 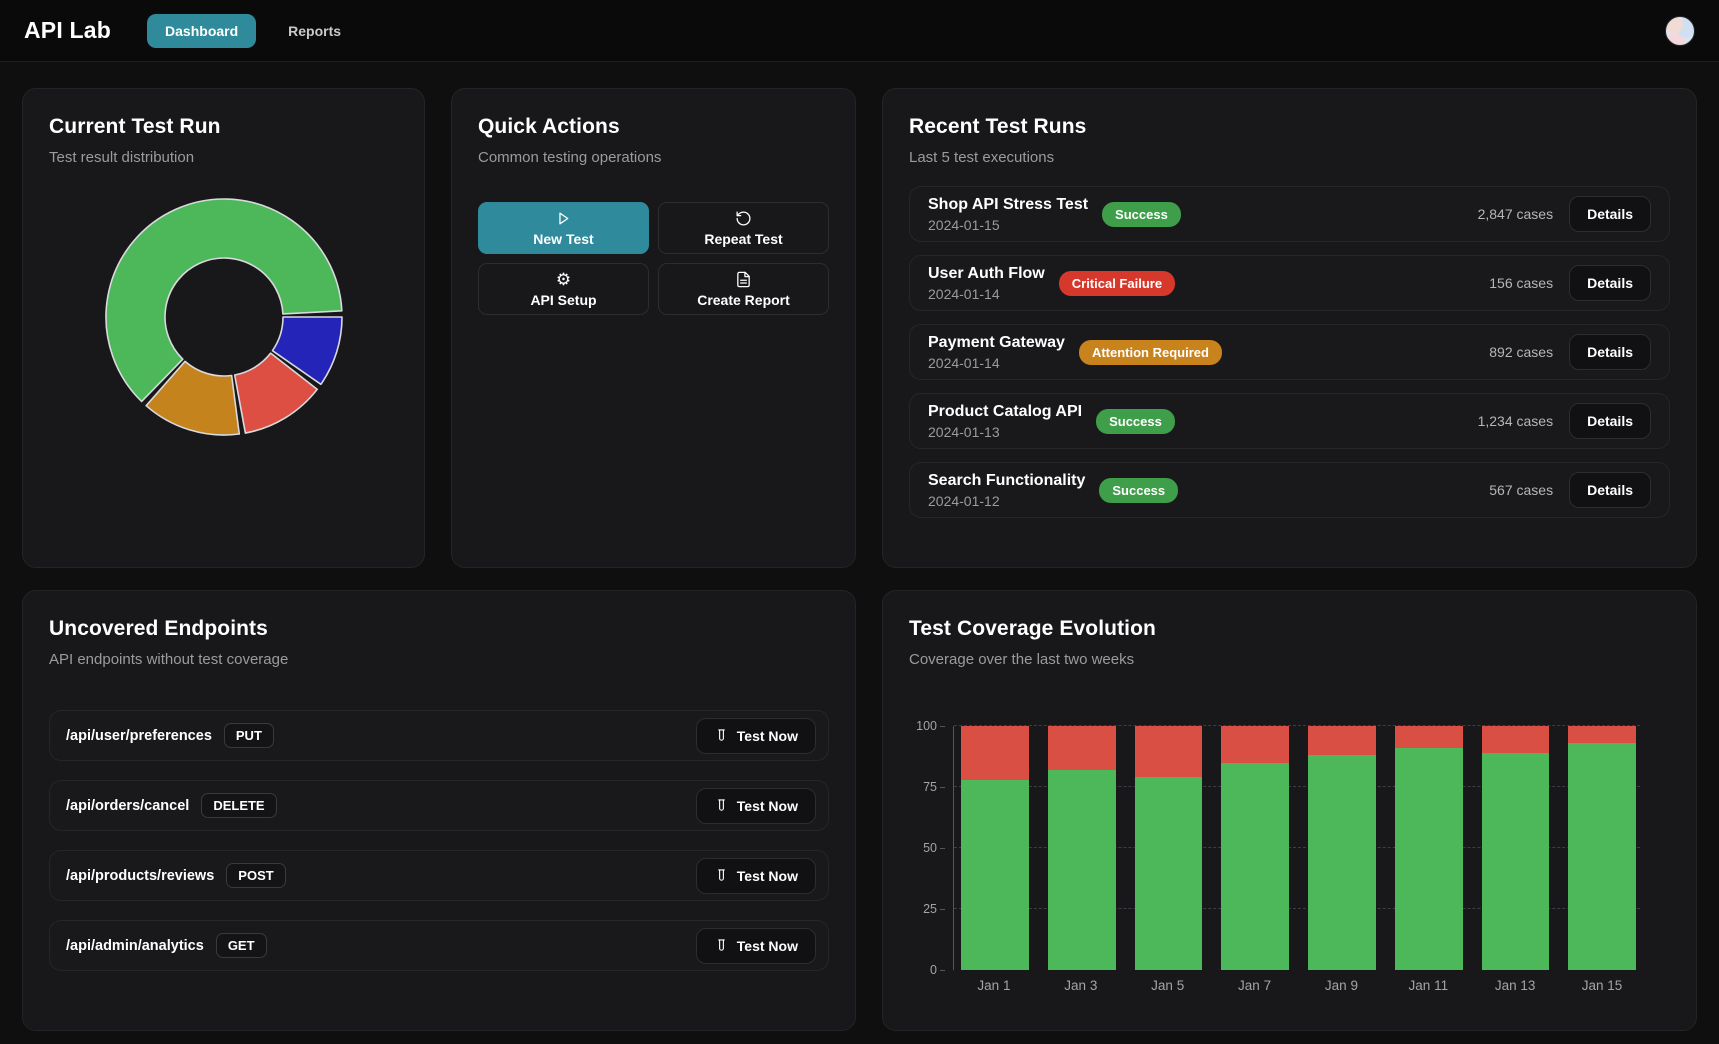 What do you see at coordinates (934, 848) in the screenshot?
I see `y-tick-label: 50` at bounding box center [934, 848].